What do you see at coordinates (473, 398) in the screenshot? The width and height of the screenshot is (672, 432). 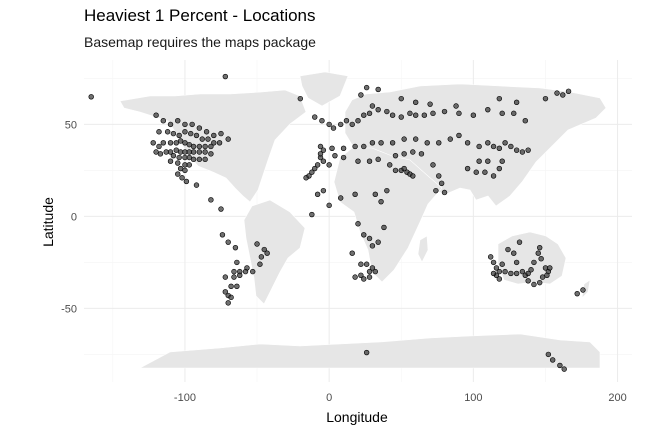 I see `x-tick-label: 100` at bounding box center [473, 398].